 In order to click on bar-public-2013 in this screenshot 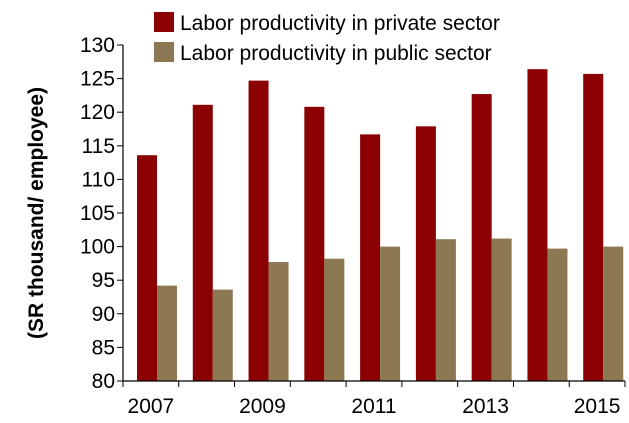, I will do `click(501, 309)`.